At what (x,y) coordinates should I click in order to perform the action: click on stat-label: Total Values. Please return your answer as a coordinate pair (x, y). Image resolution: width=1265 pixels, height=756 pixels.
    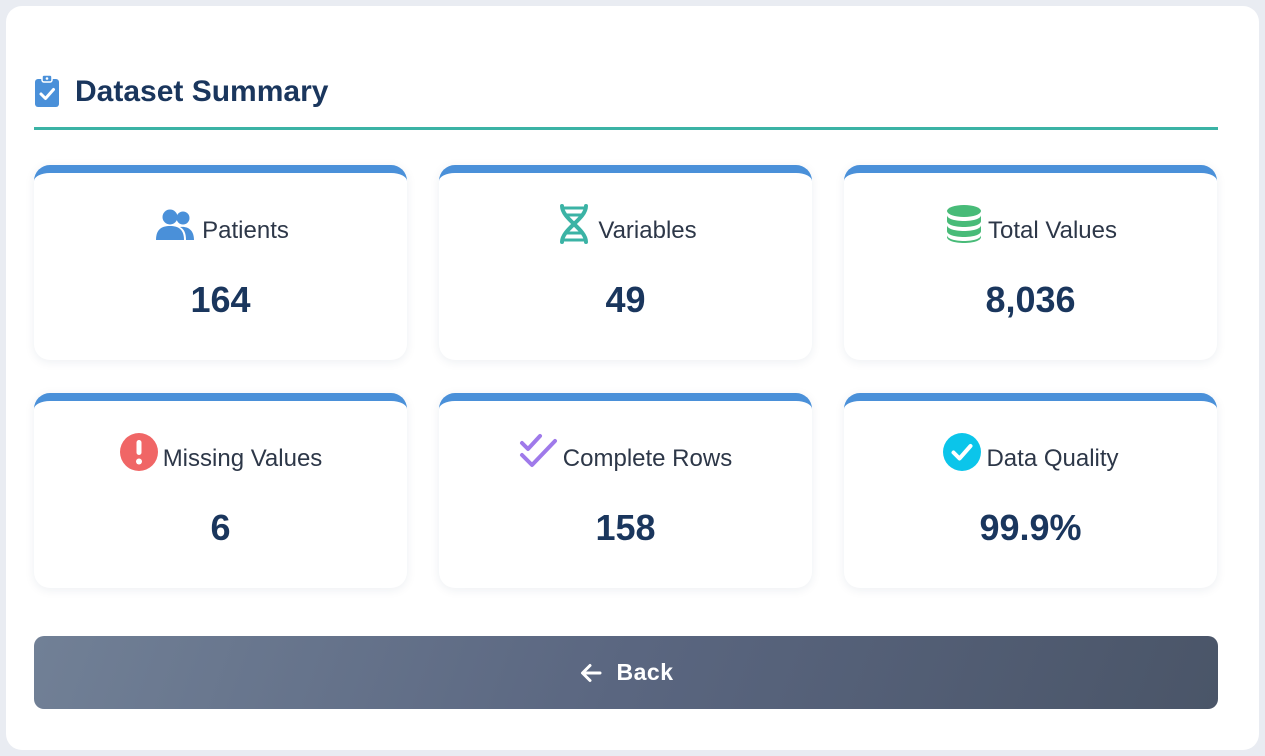
    Looking at the image, I should click on (1052, 230).